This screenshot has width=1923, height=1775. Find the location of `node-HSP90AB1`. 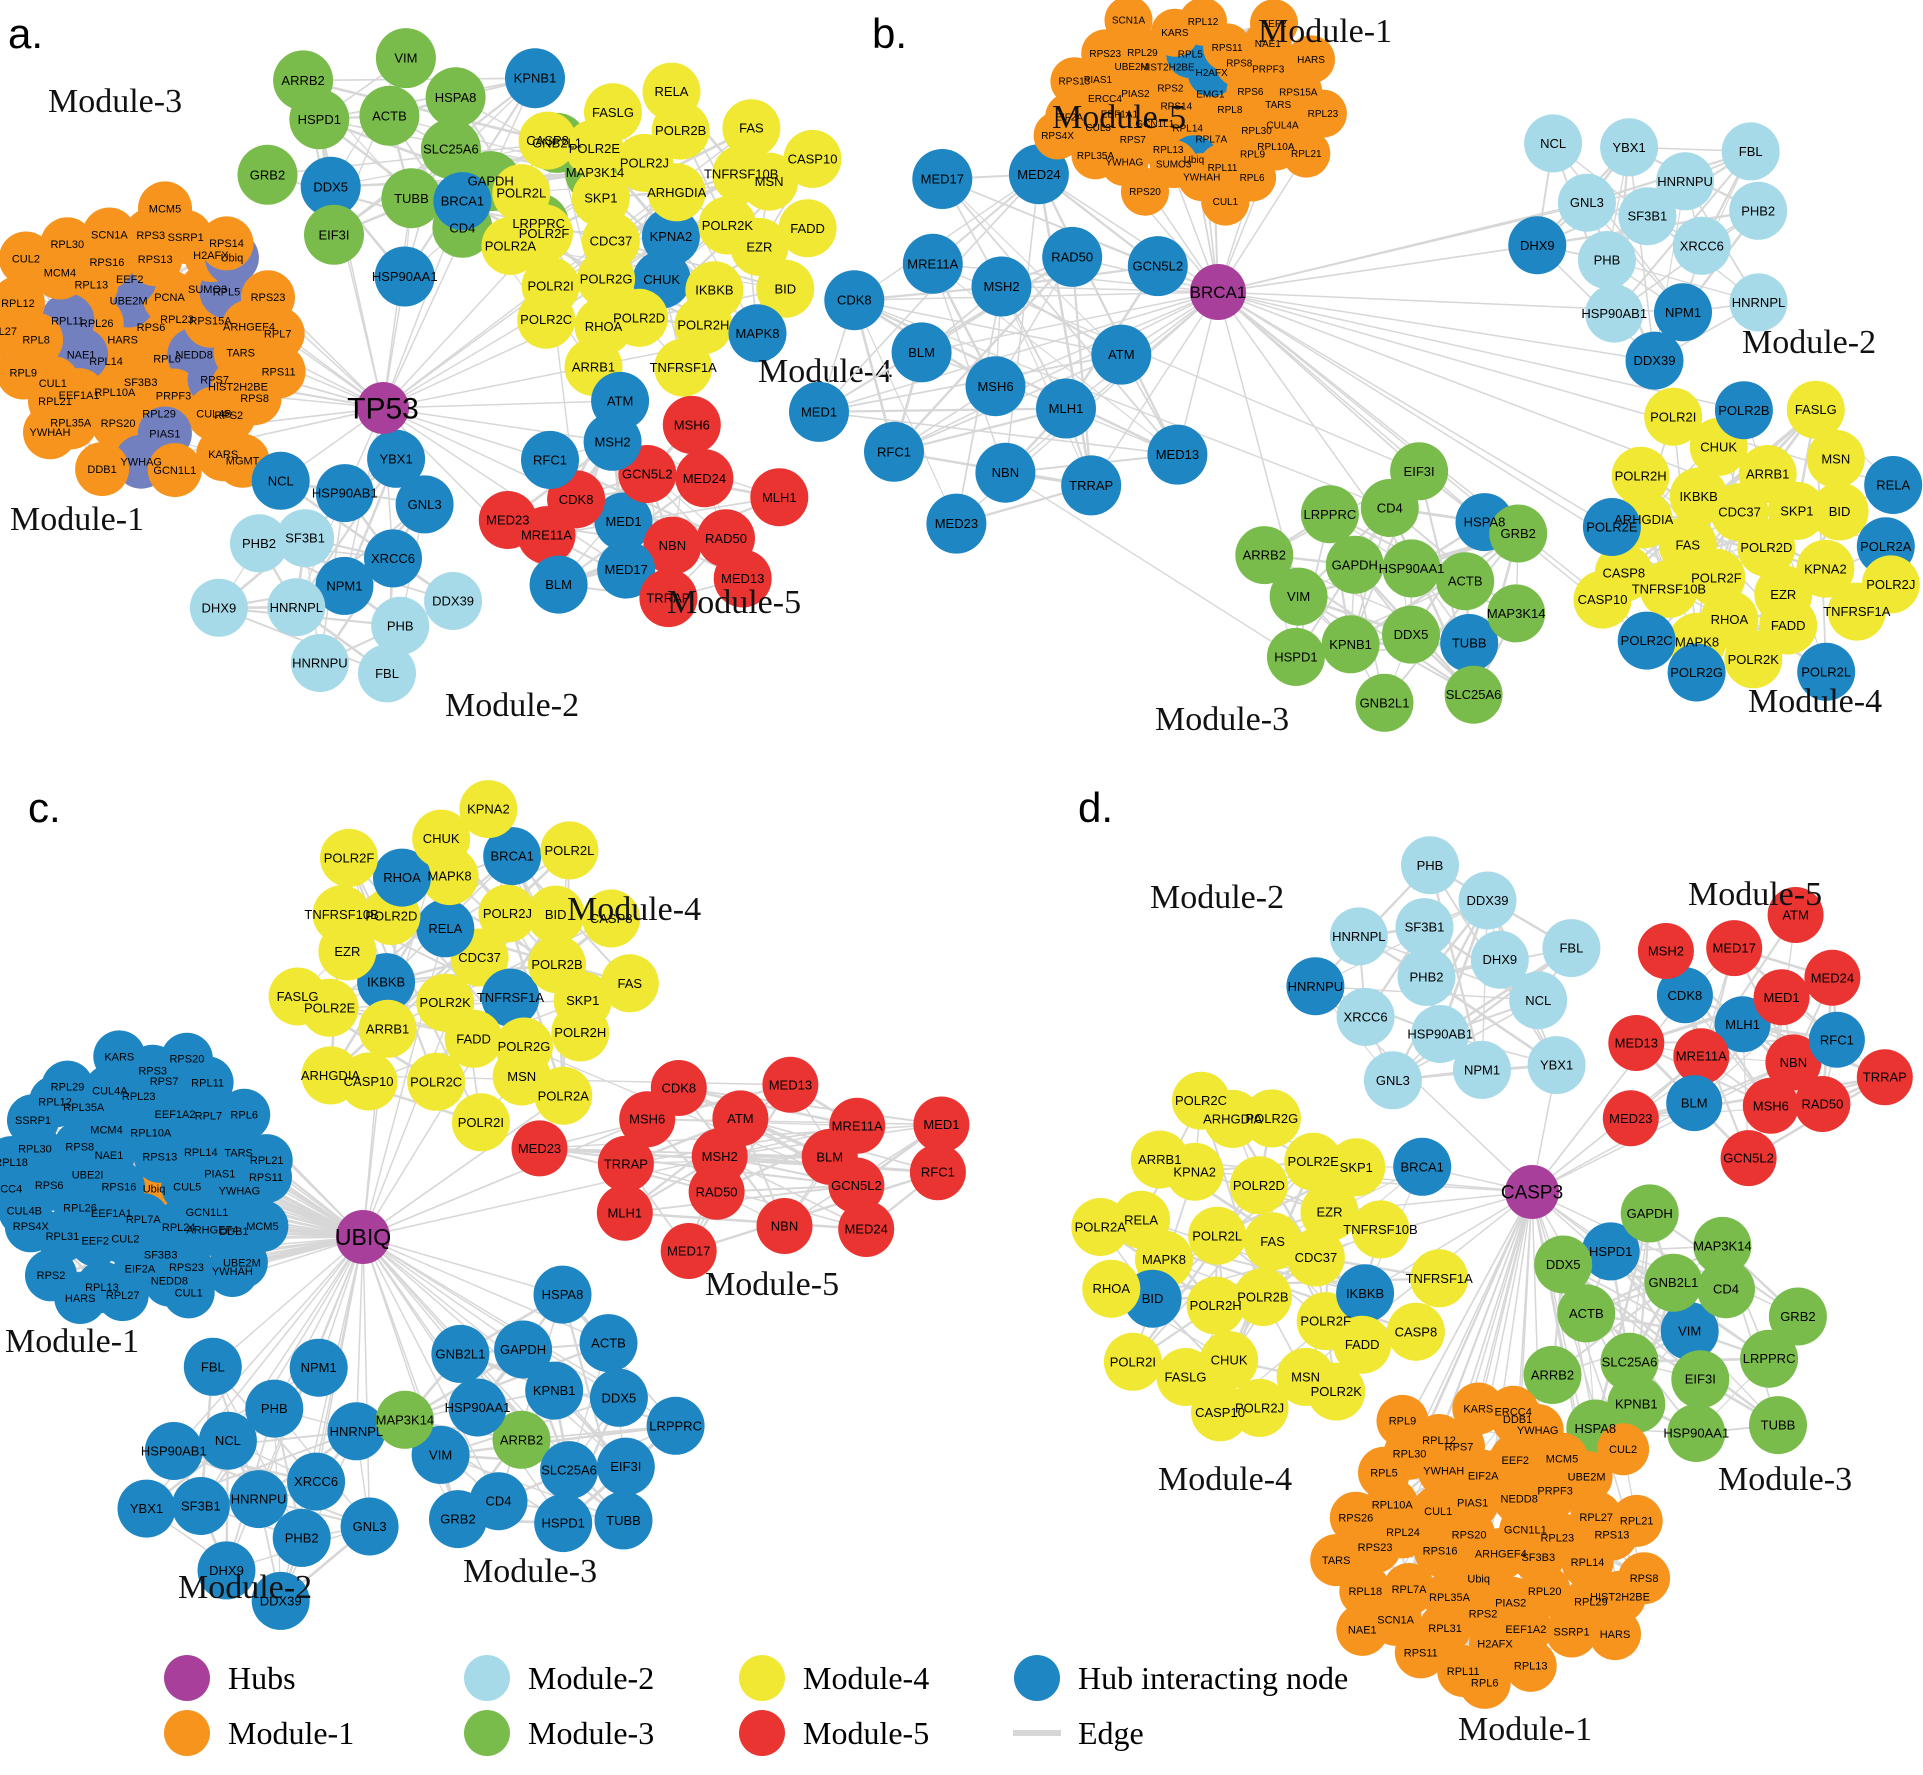

node-HSP90AB1 is located at coordinates (173, 1451).